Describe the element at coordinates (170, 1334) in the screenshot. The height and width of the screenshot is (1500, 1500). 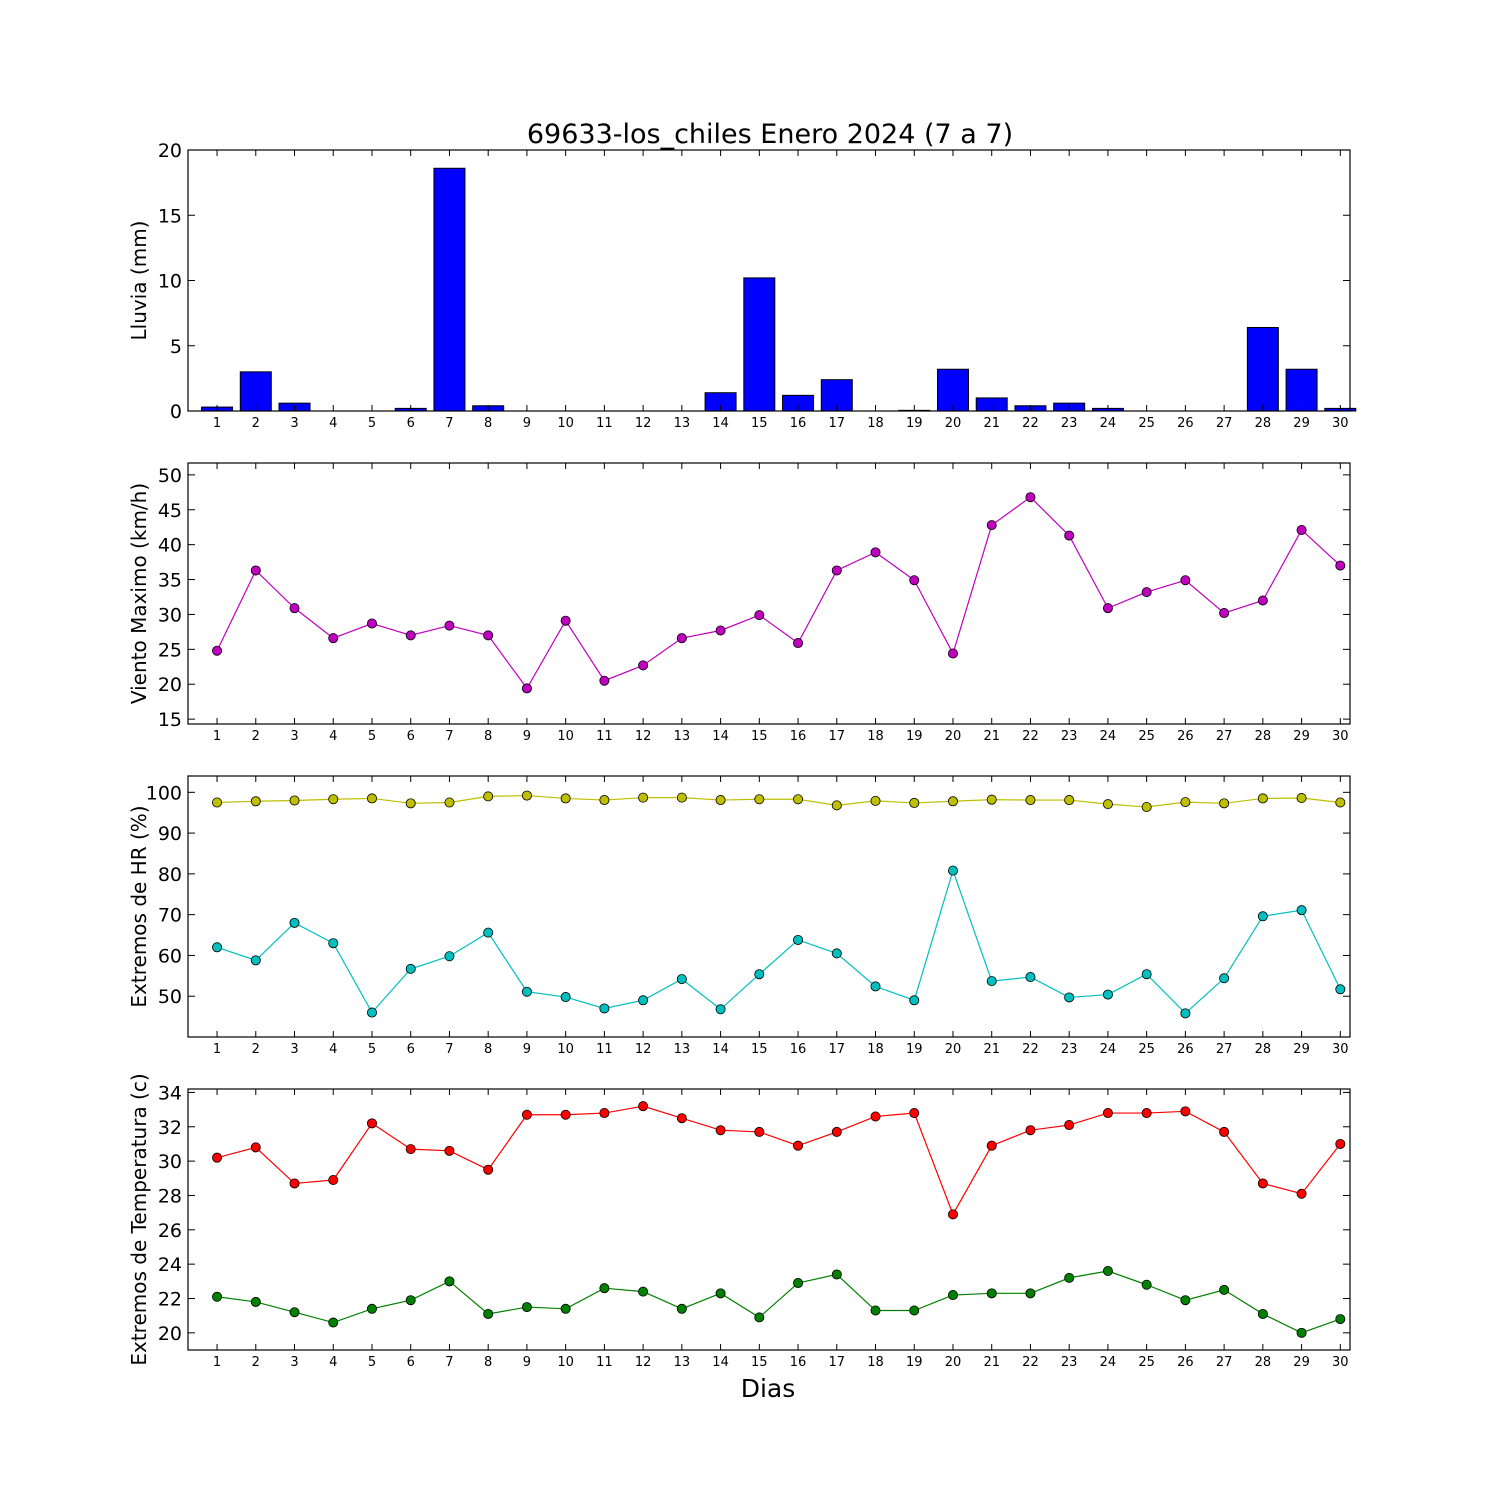
I see `y-tick-label: 20` at that location.